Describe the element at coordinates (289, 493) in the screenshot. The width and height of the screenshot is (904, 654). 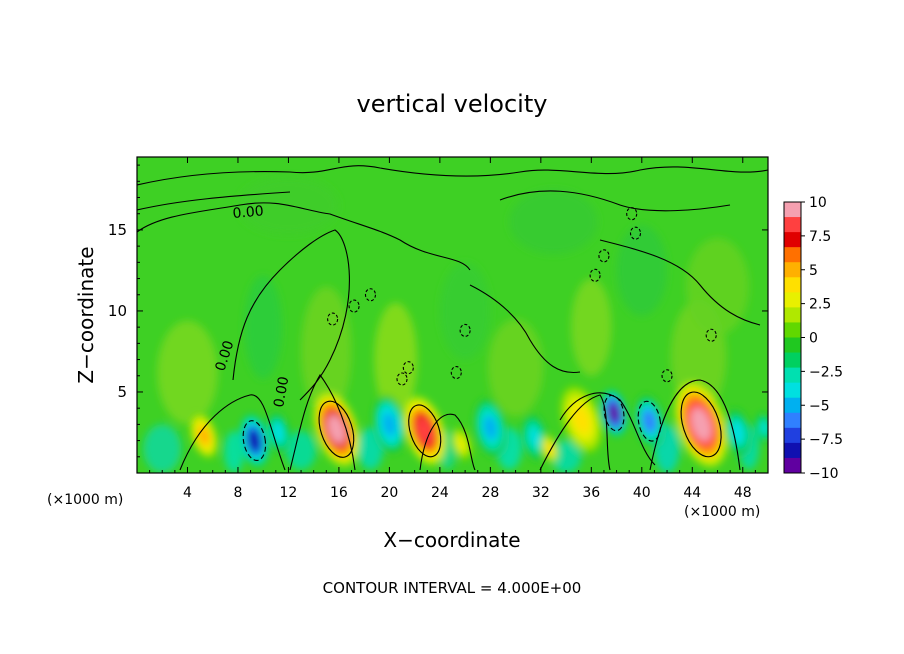
I see `x-tick-label: 12` at that location.